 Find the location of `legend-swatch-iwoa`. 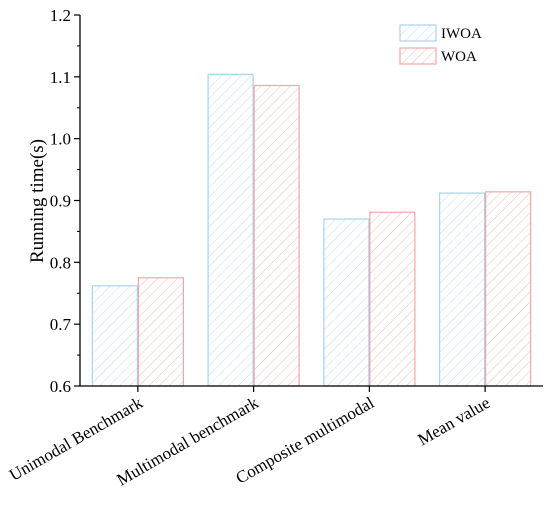

legend-swatch-iwoa is located at coordinates (418, 33).